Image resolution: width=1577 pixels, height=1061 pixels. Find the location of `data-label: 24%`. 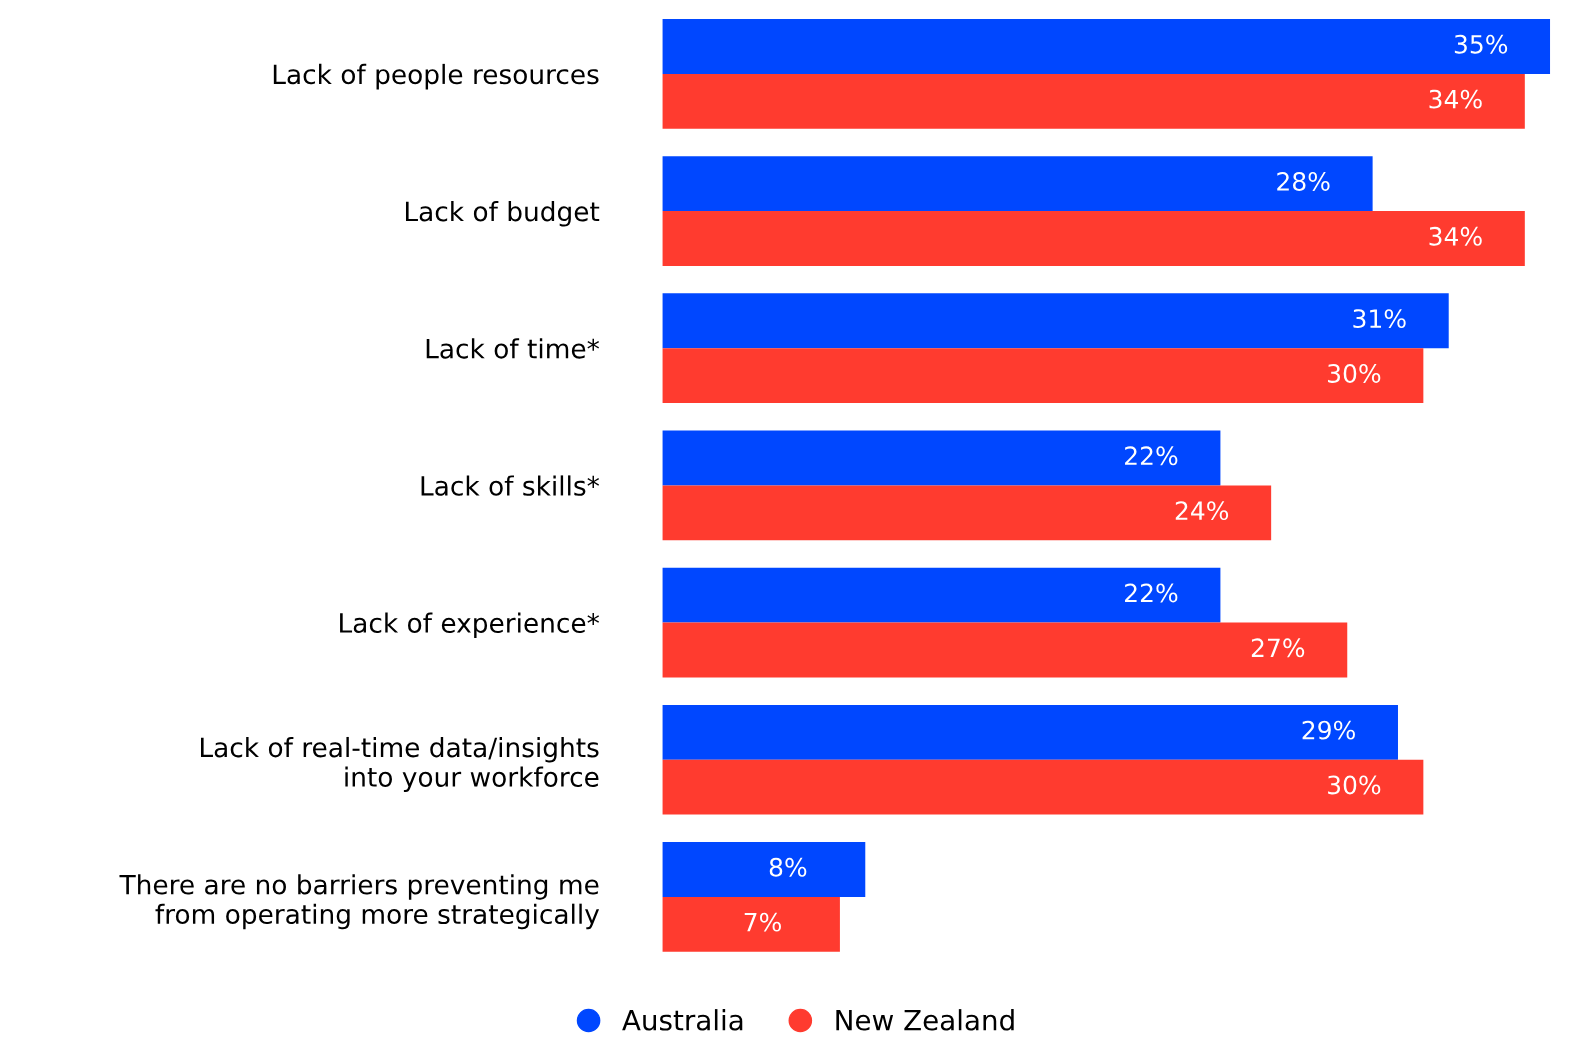

data-label: 24% is located at coordinates (1202, 511).